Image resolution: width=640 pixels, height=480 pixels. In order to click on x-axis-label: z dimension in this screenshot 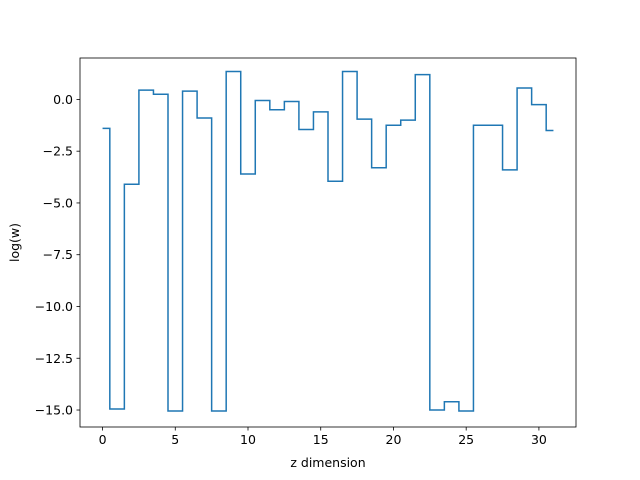, I will do `click(327, 462)`.